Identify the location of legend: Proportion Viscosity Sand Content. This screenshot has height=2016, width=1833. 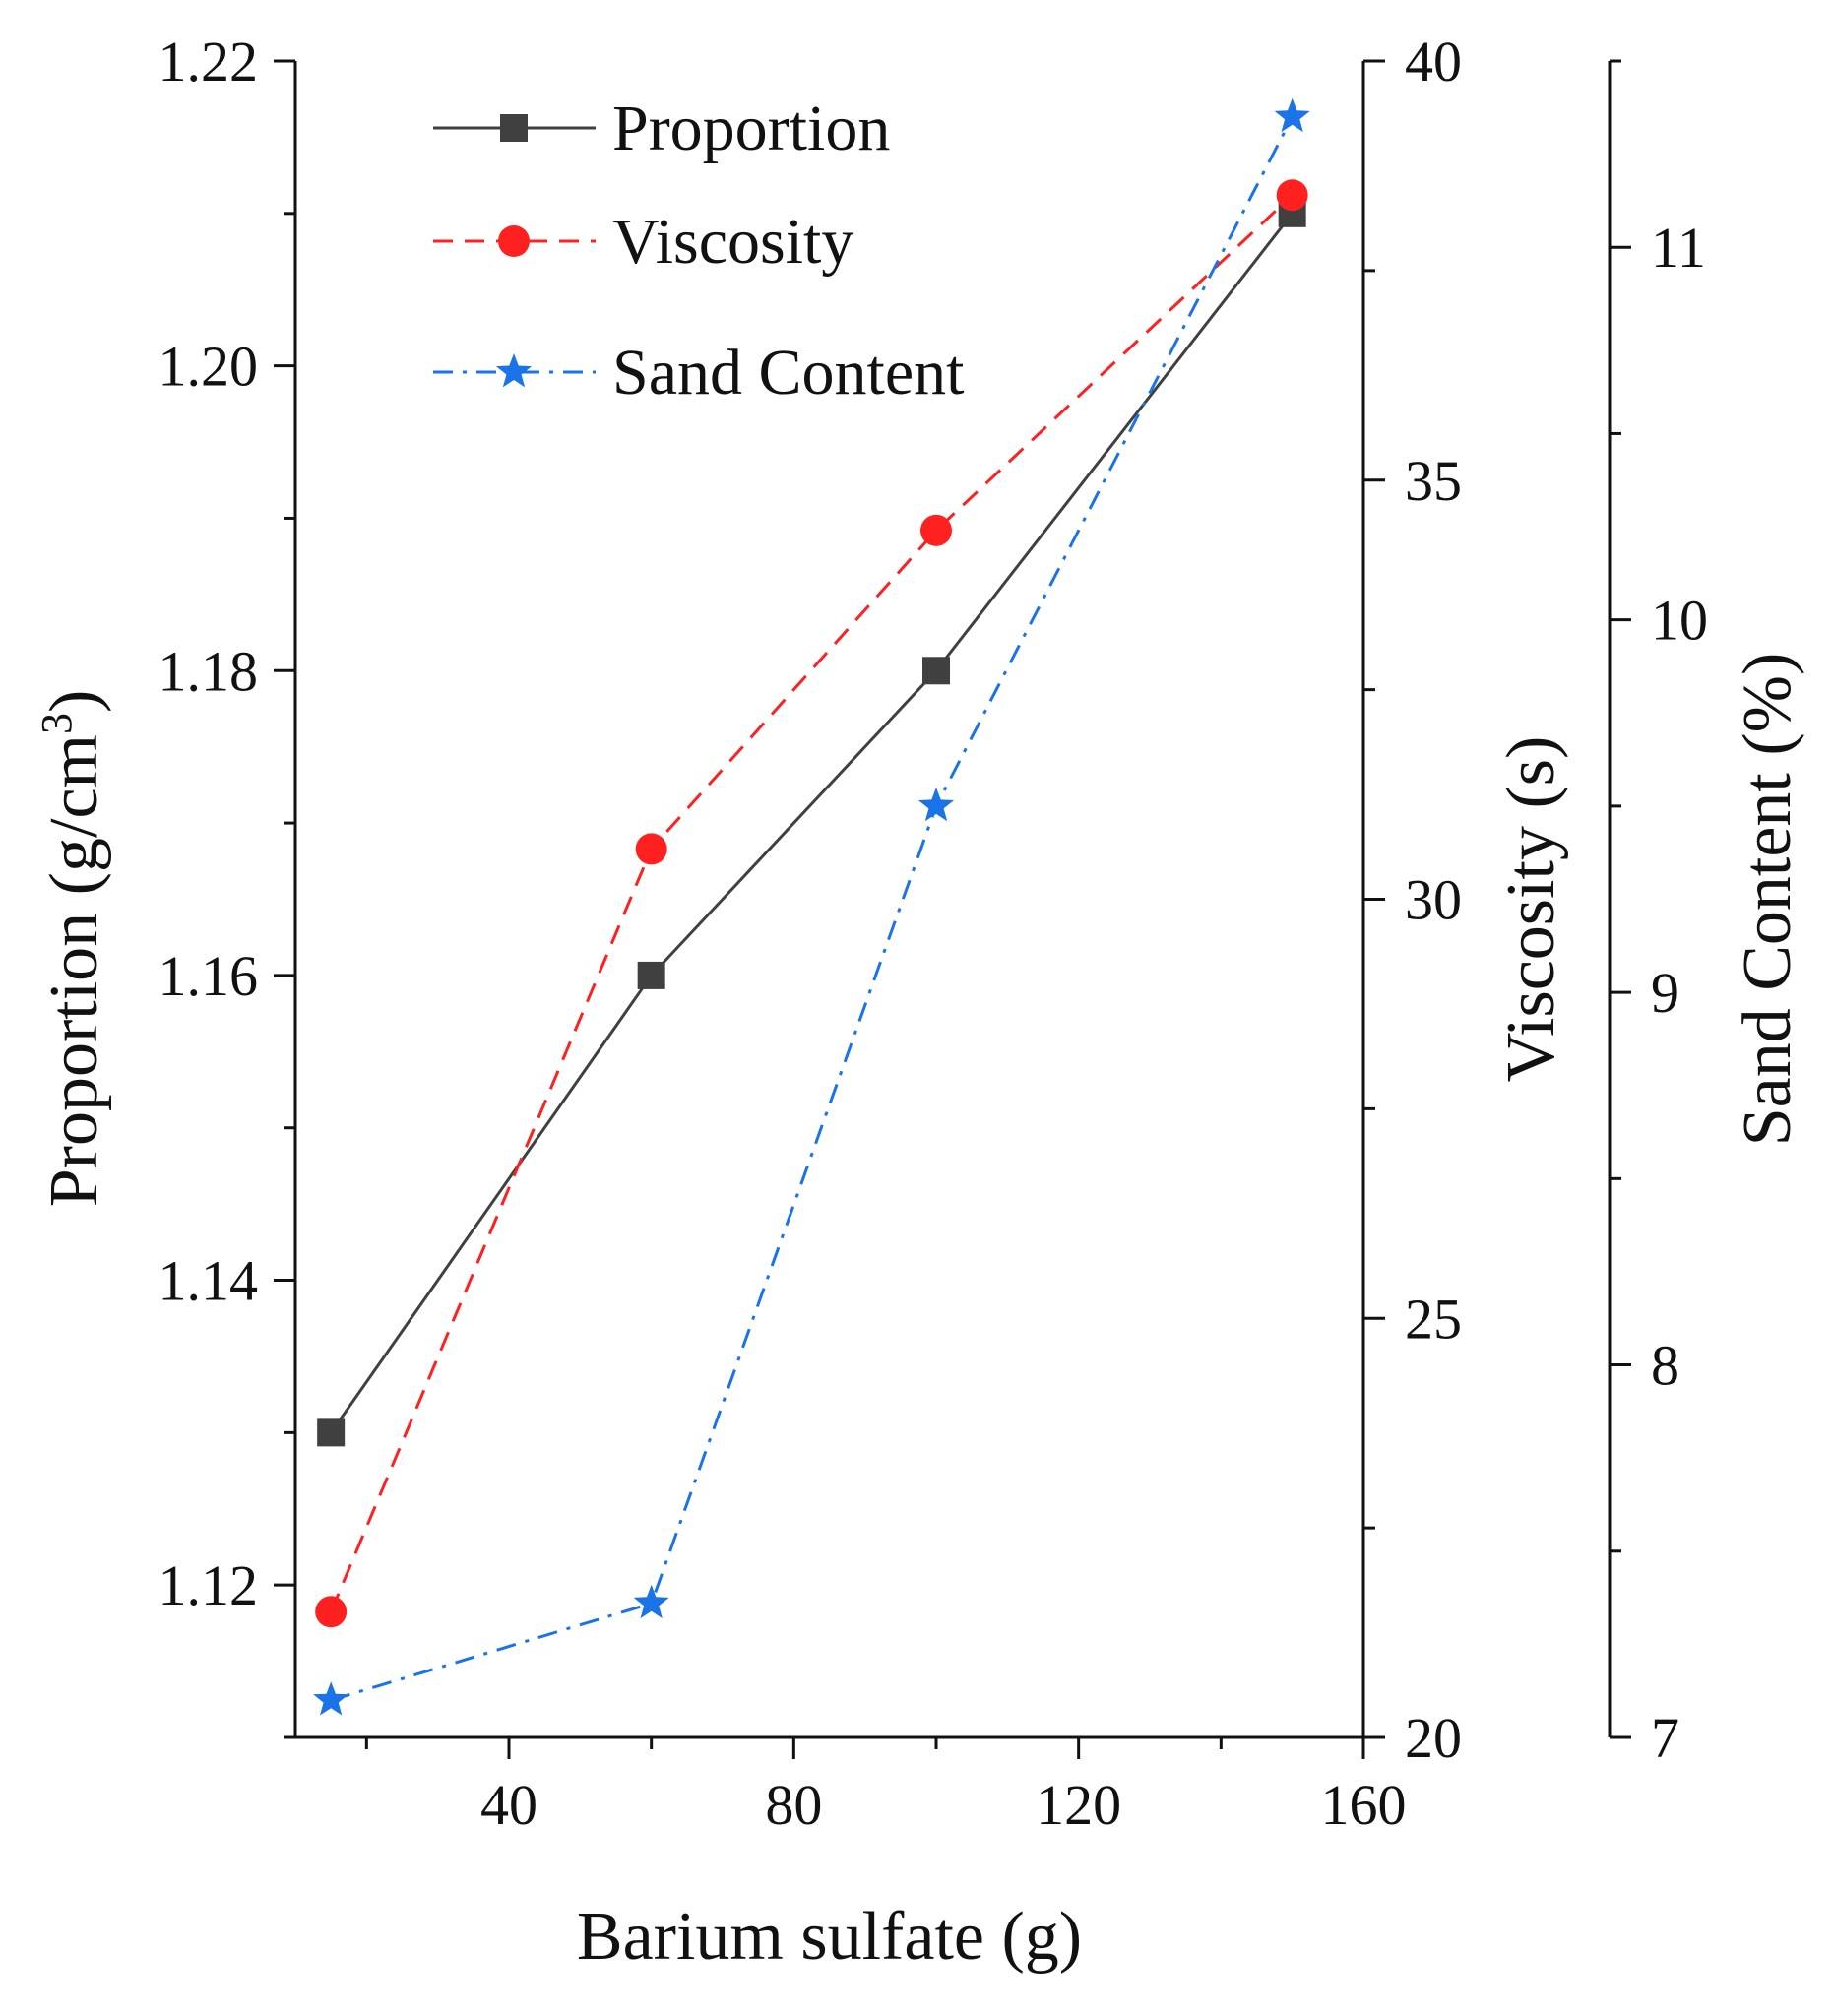
(699, 251).